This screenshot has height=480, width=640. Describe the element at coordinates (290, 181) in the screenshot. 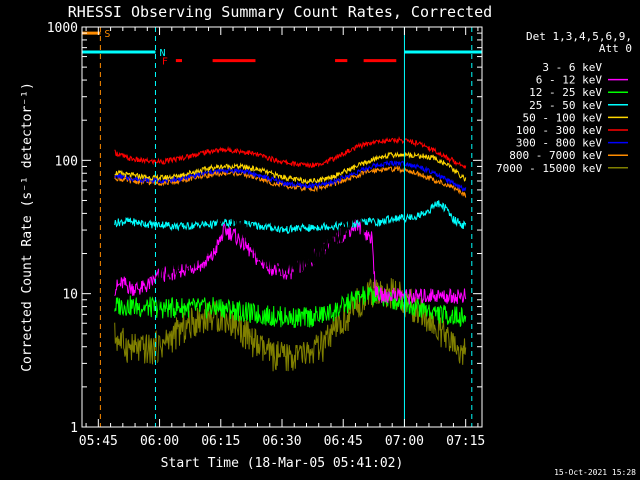

I see `series-line-800-7000-kev` at that location.